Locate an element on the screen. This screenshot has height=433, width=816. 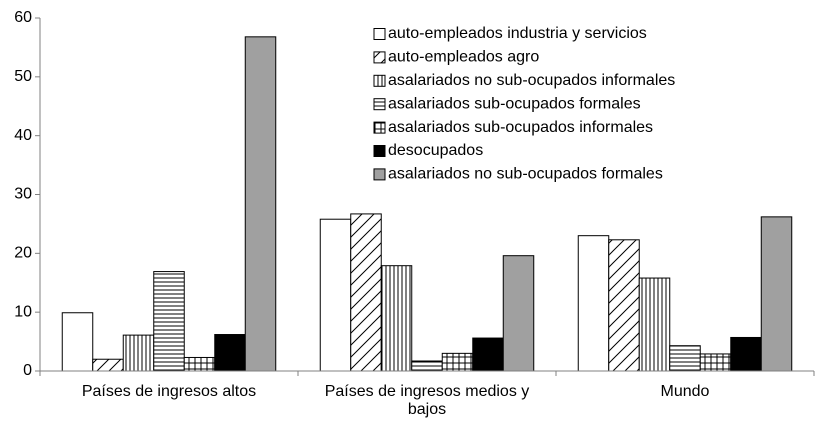
x-tick-label: Países de ingresos altos is located at coordinates (169, 391).